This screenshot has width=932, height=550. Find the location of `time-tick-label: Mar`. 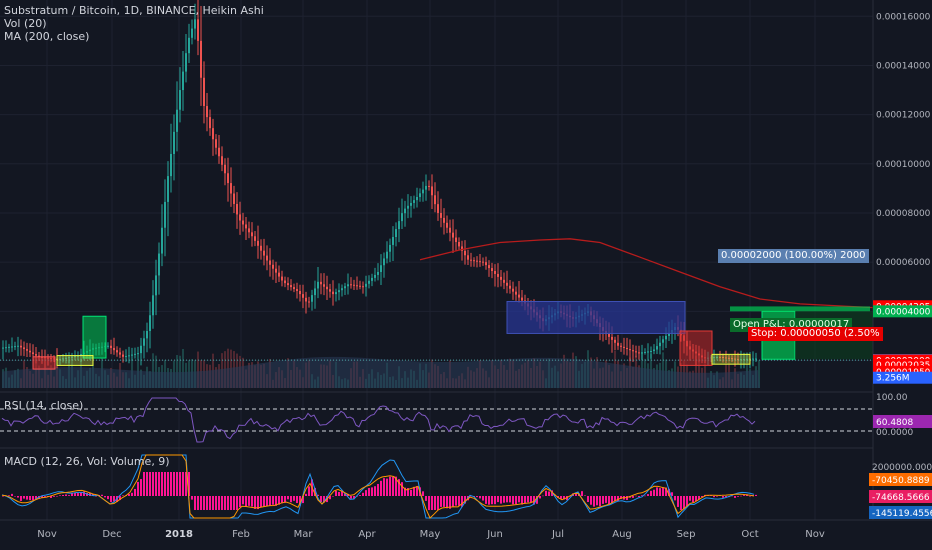

time-tick-label: Mar is located at coordinates (304, 534).